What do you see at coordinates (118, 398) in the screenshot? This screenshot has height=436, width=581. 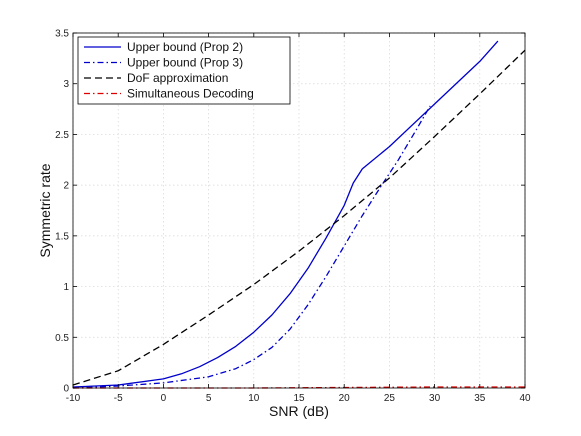 I see `x-tick-label: -5` at bounding box center [118, 398].